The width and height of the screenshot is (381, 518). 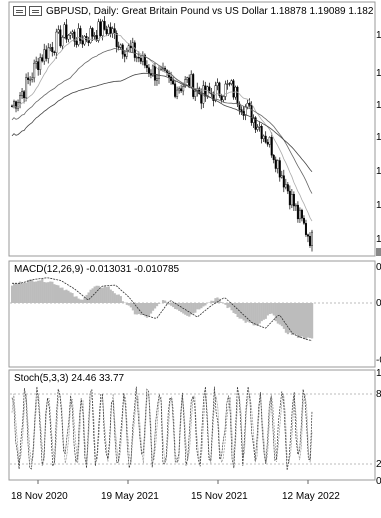 What do you see at coordinates (19, 11) in the screenshot?
I see `chart-settings-icon` at bounding box center [19, 11].